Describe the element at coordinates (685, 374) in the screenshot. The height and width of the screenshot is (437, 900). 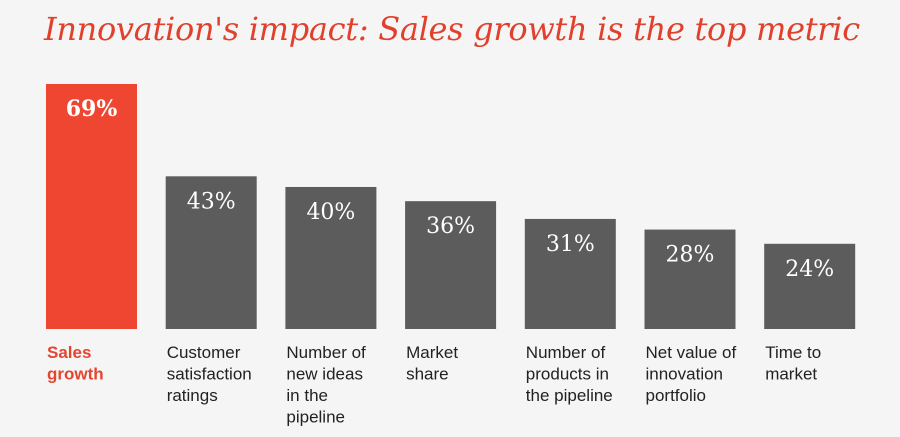
I see `category-label: innovation` at that location.